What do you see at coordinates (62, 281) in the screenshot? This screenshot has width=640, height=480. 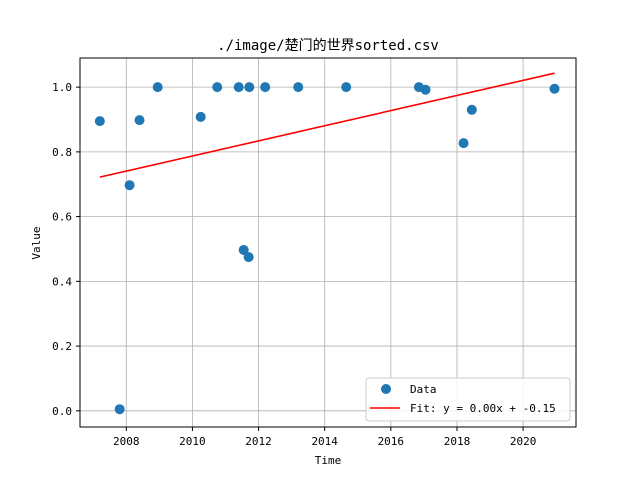 I see `y-tick-label: 0.4` at bounding box center [62, 281].